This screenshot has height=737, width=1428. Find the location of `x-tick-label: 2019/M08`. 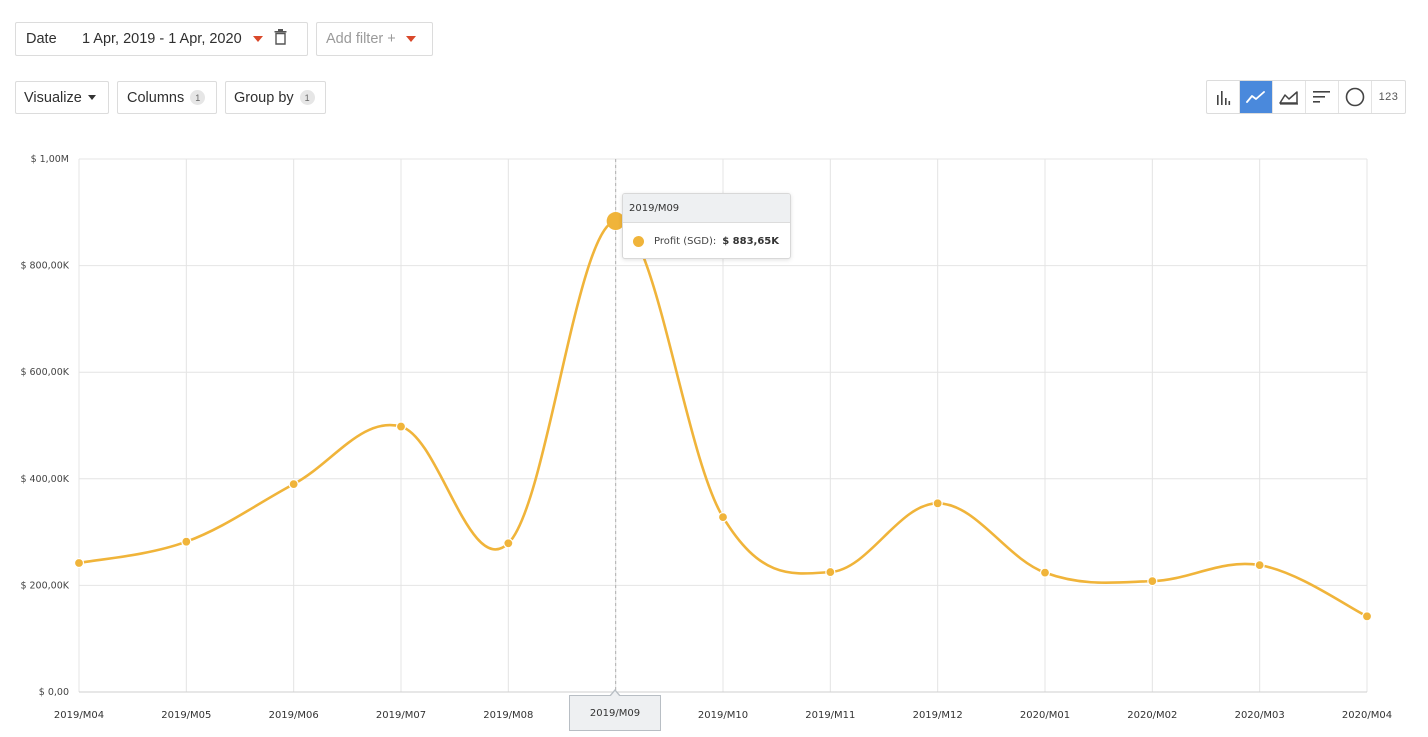

x-tick-label: 2019/M08 is located at coordinates (508, 715).